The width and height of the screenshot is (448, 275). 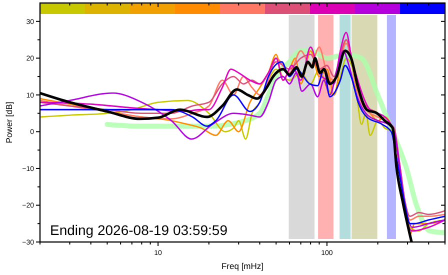 I want to click on y-axis-title: Power [dB], so click(x=9, y=123).